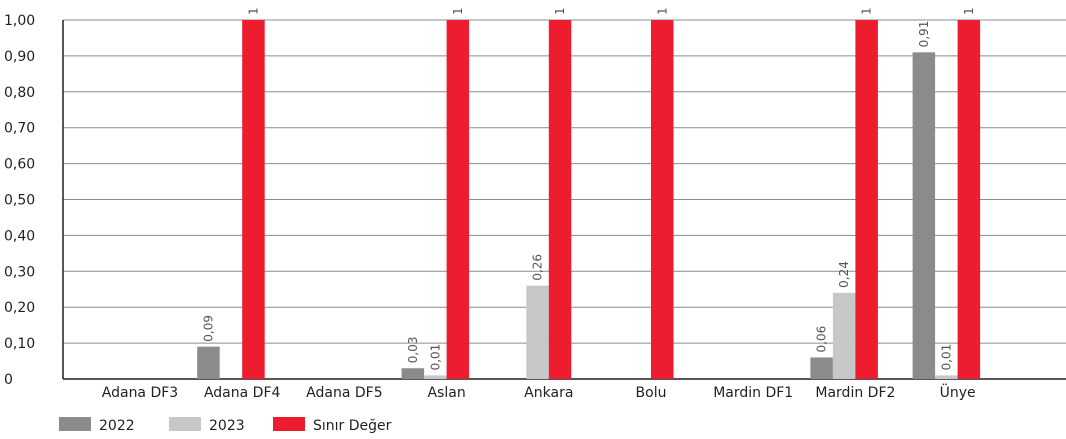 This screenshot has height=439, width=1066. What do you see at coordinates (140, 393) in the screenshot?
I see `x-tick-label: Adana DF3` at bounding box center [140, 393].